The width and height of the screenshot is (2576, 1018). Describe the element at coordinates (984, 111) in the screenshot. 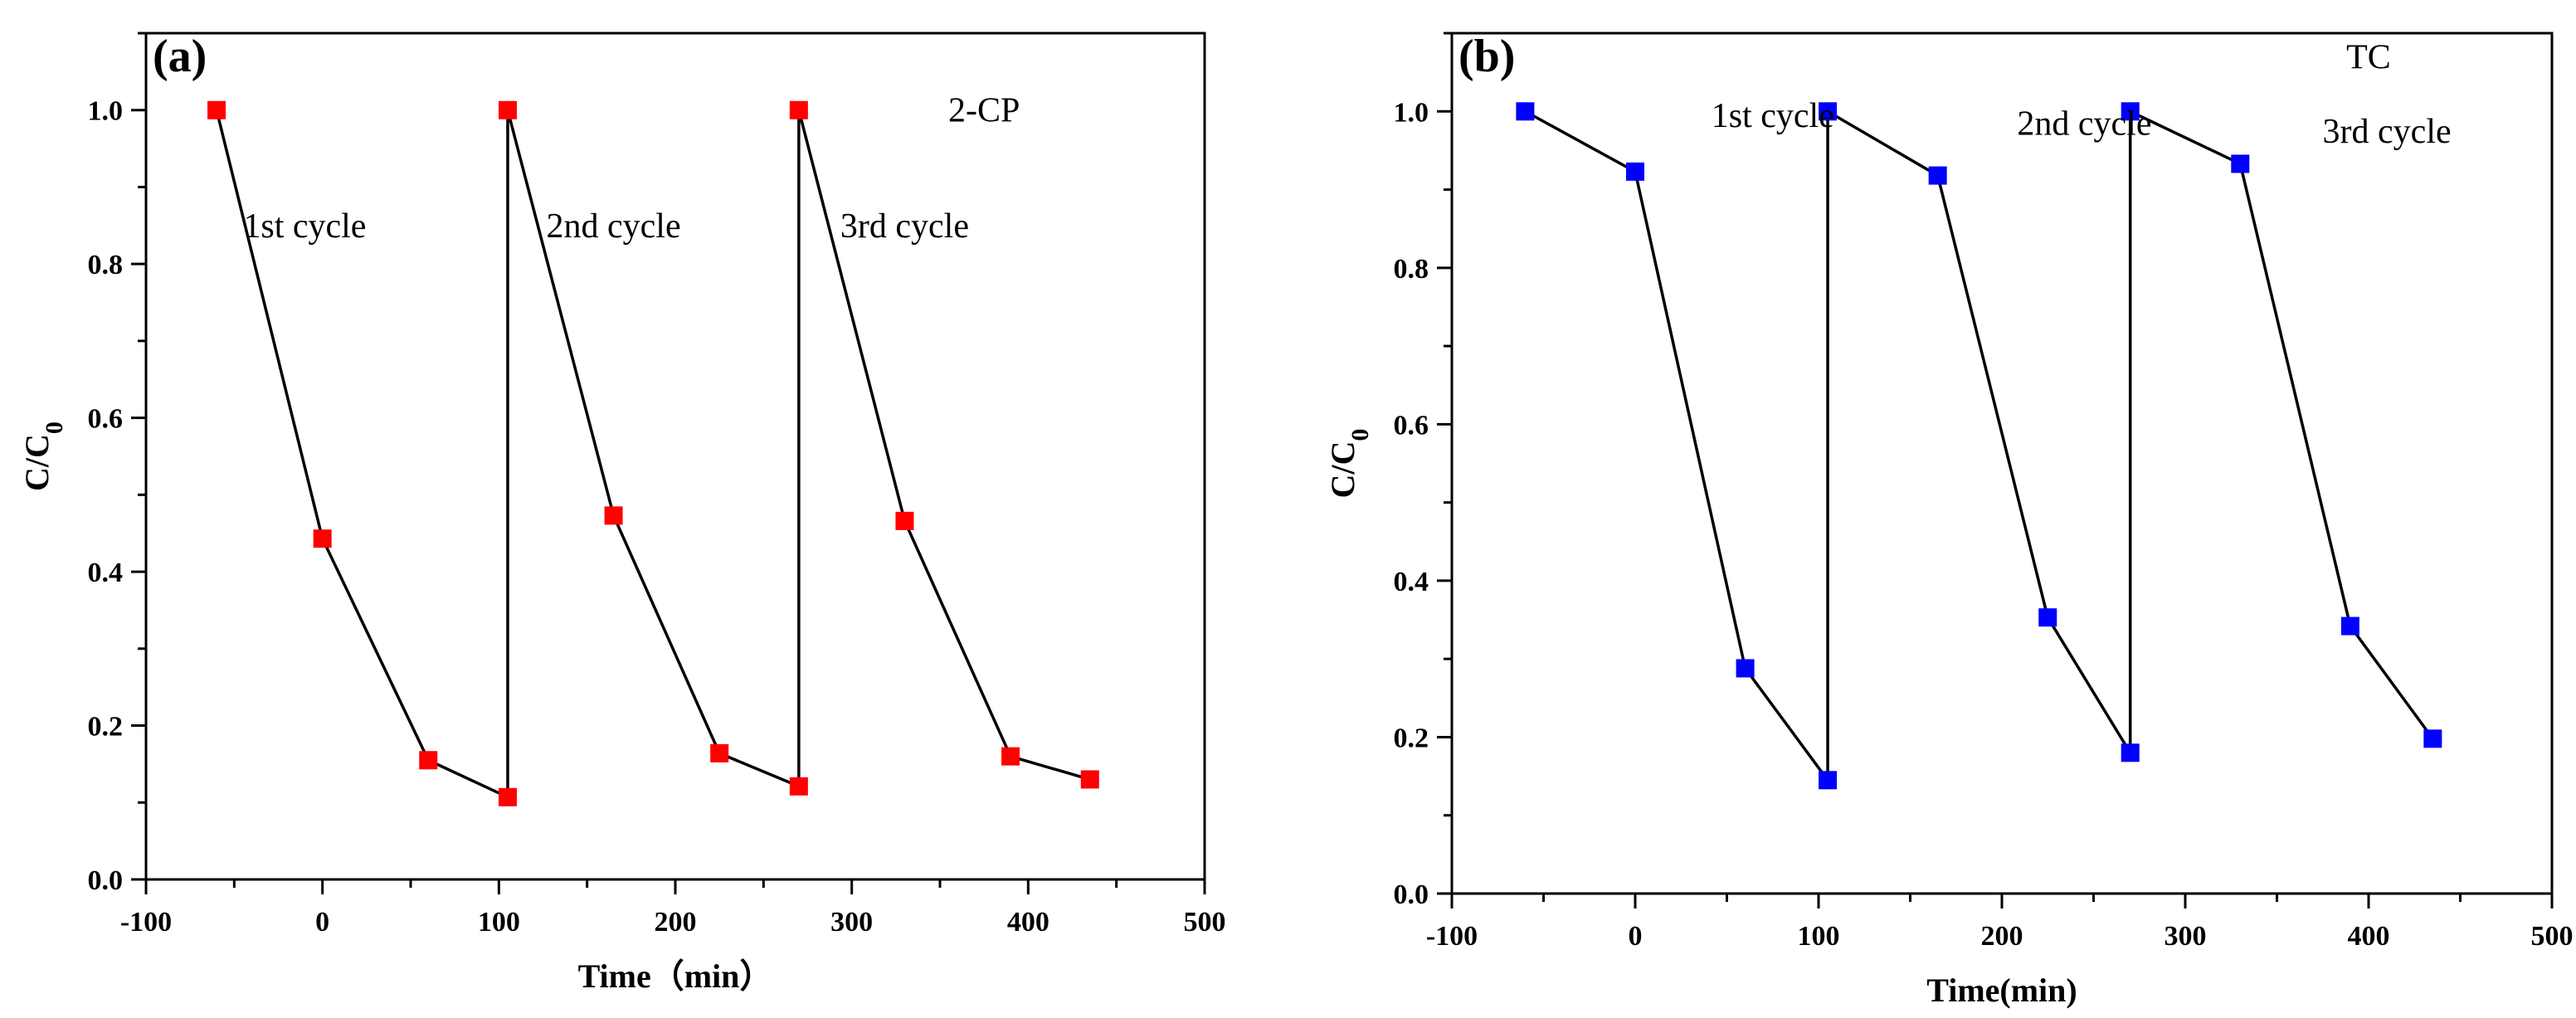

I see `annotation-label: 2-CP` at that location.